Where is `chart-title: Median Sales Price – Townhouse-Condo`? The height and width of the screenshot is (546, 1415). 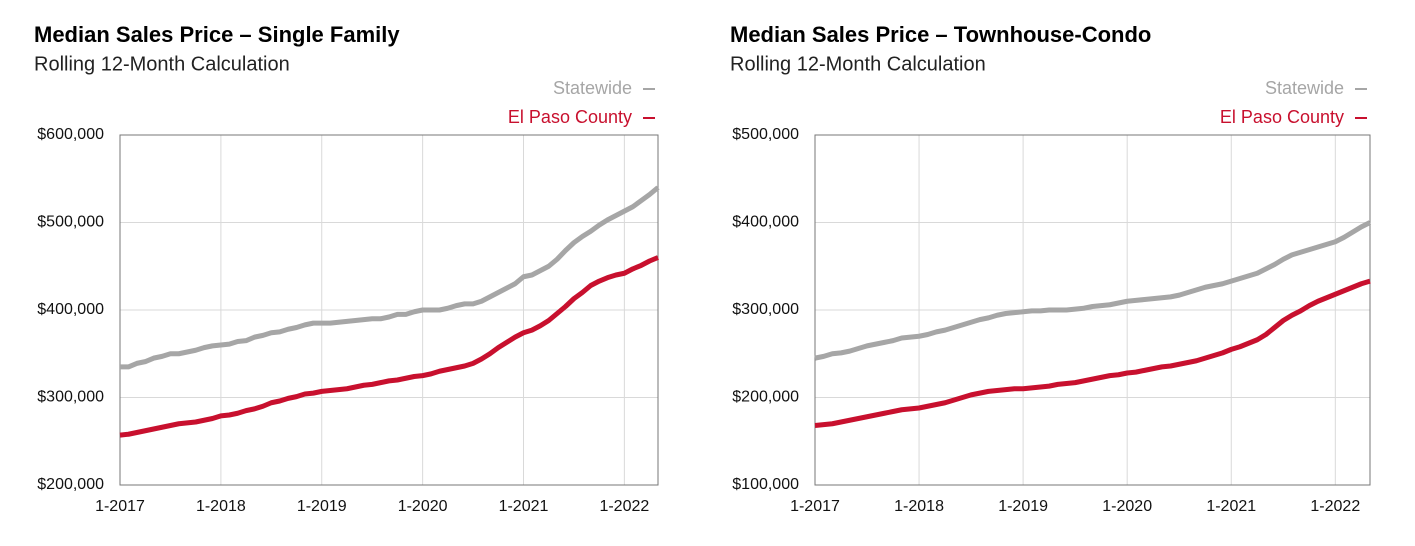 chart-title: Median Sales Price – Townhouse-Condo is located at coordinates (940, 34).